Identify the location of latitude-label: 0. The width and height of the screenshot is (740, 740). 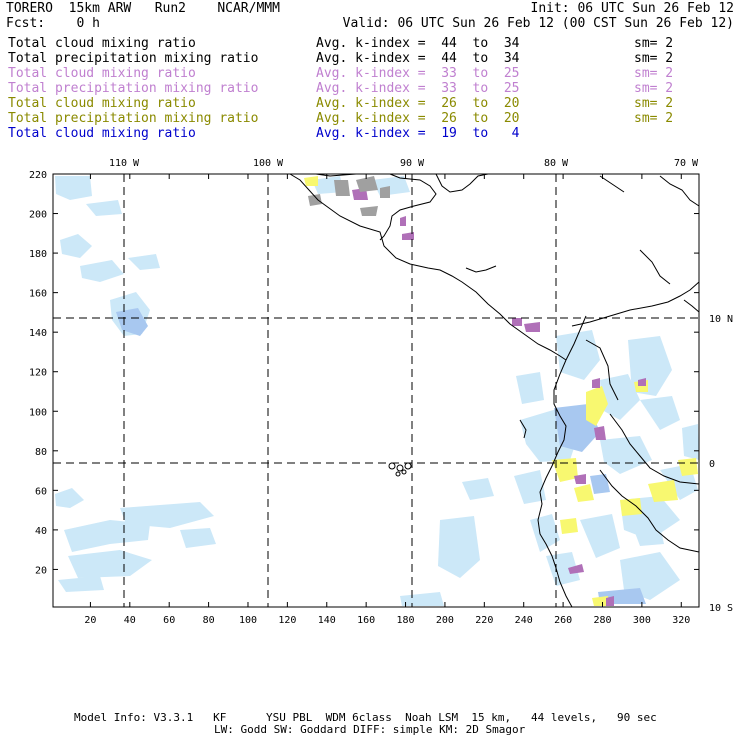
(712, 464).